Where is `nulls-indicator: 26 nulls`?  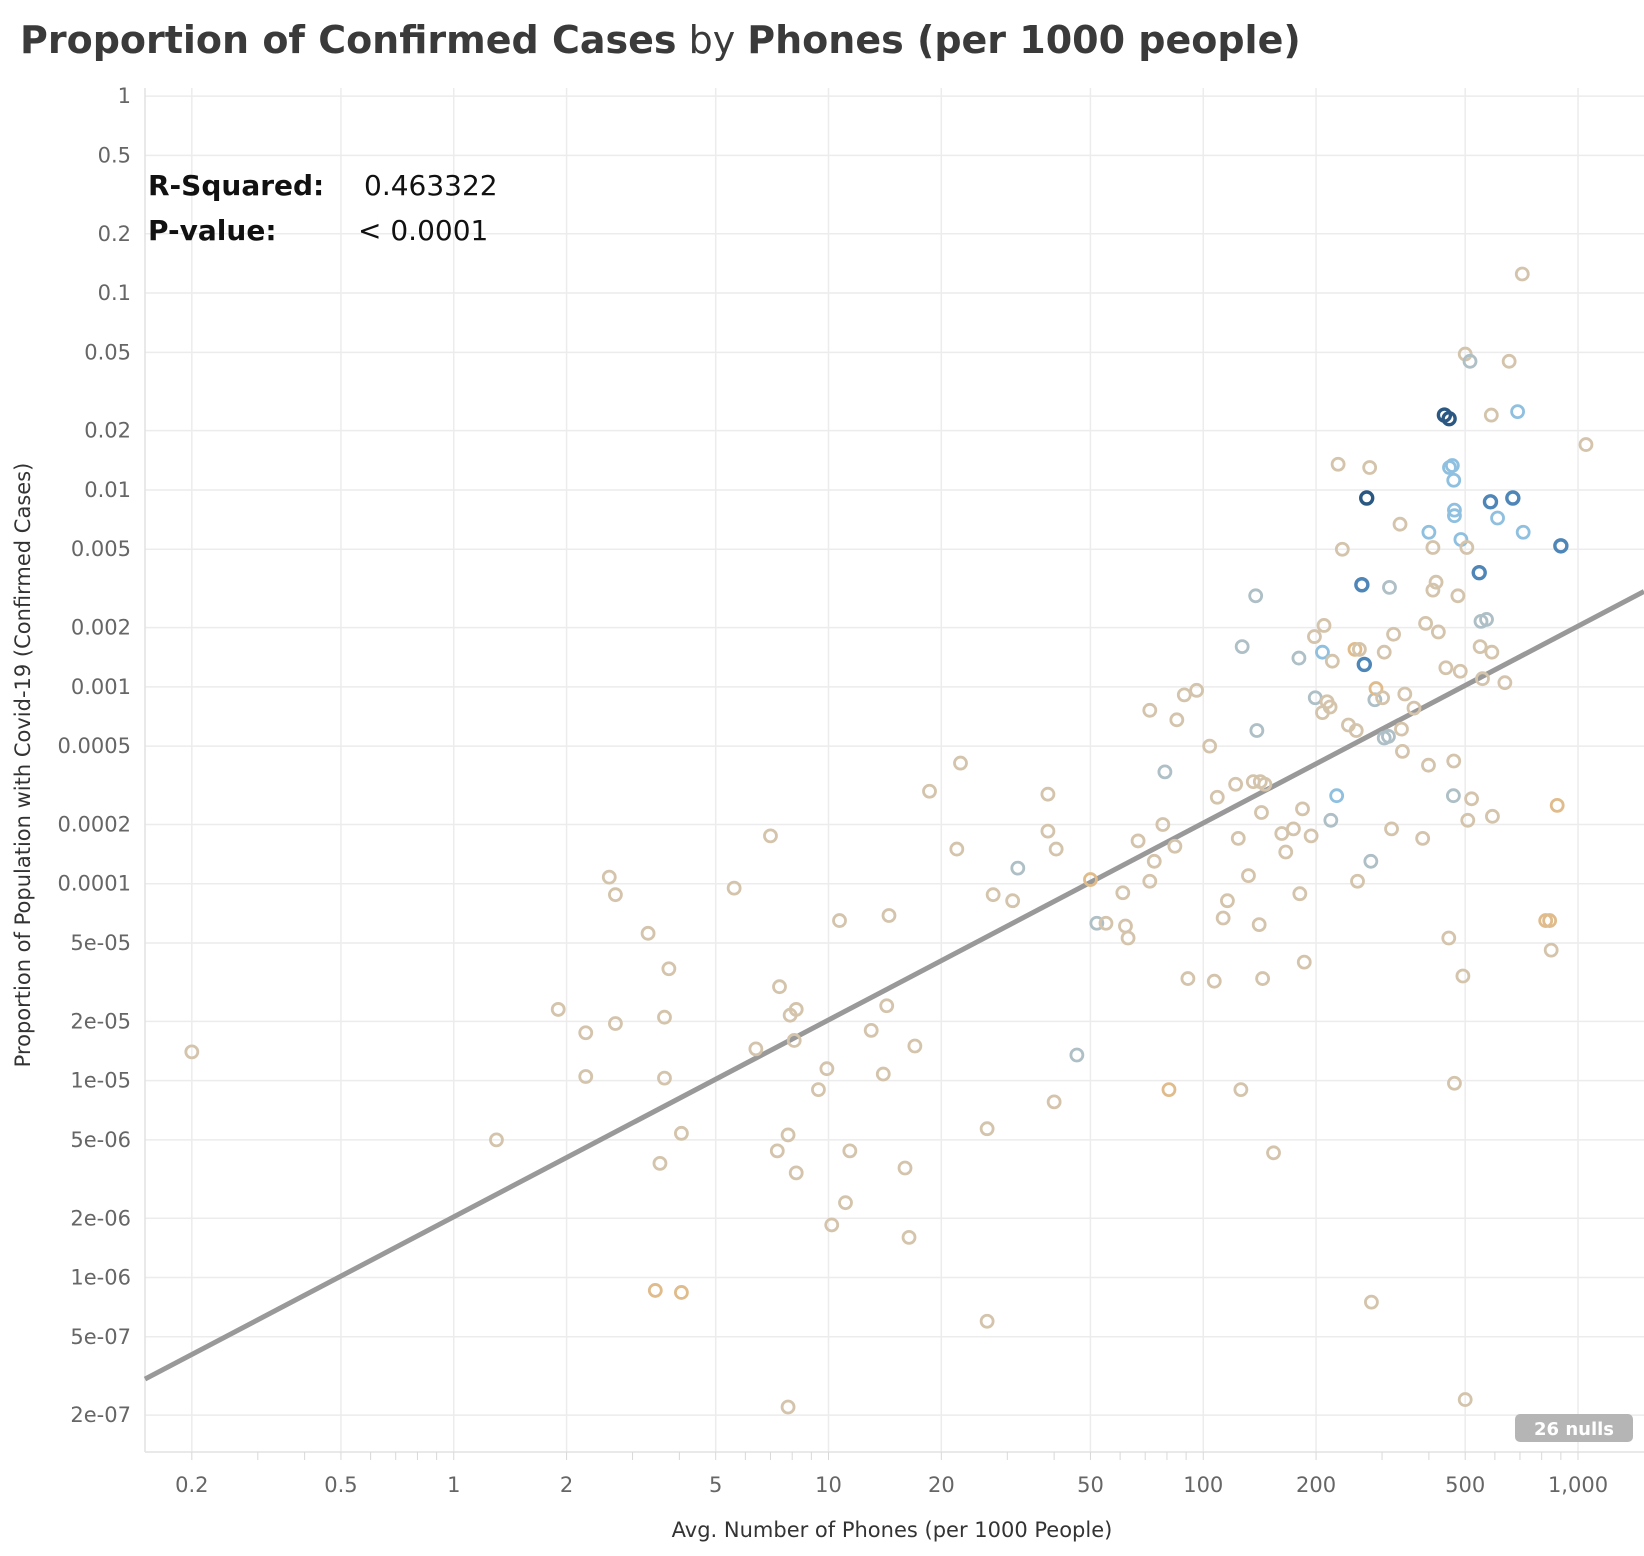 nulls-indicator: 26 nulls is located at coordinates (1574, 1428).